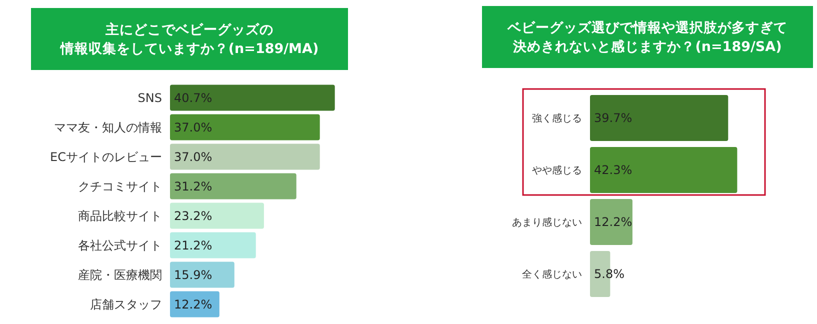 The image size is (817, 324). Describe the element at coordinates (126, 304) in the screenshot. I see `y-tick-label: 店舗スタッフ` at that location.